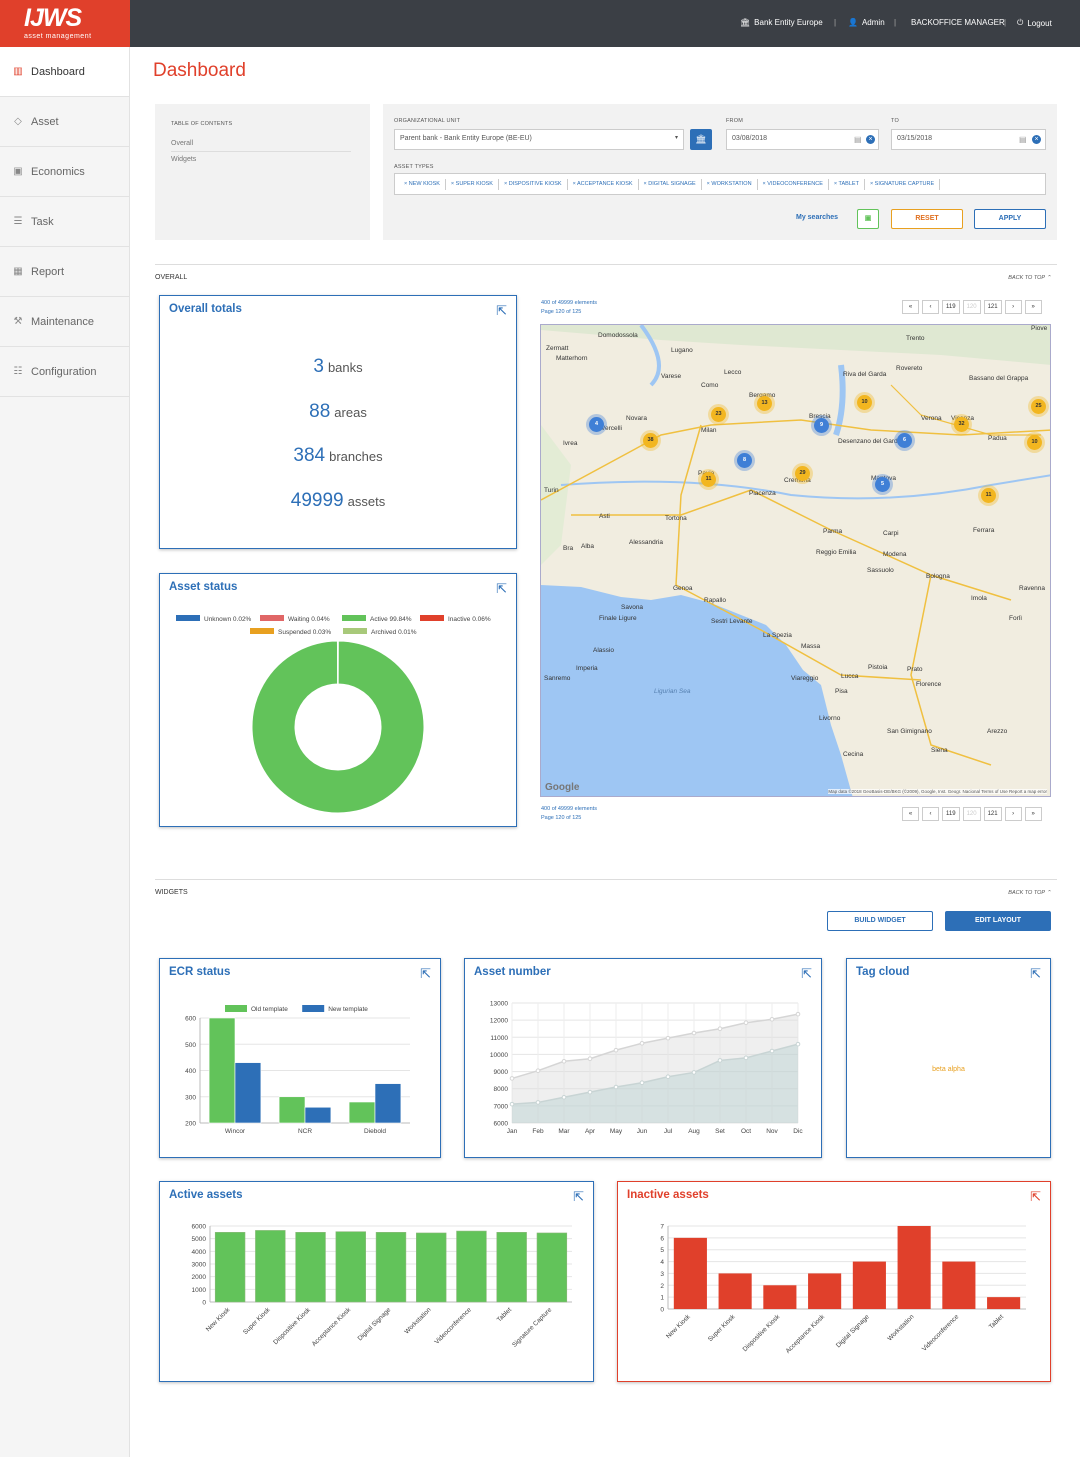 The height and width of the screenshot is (1457, 1080). What do you see at coordinates (781, 22) in the screenshot?
I see `entity-switcher: 🏛 Bank Entity Europe` at bounding box center [781, 22].